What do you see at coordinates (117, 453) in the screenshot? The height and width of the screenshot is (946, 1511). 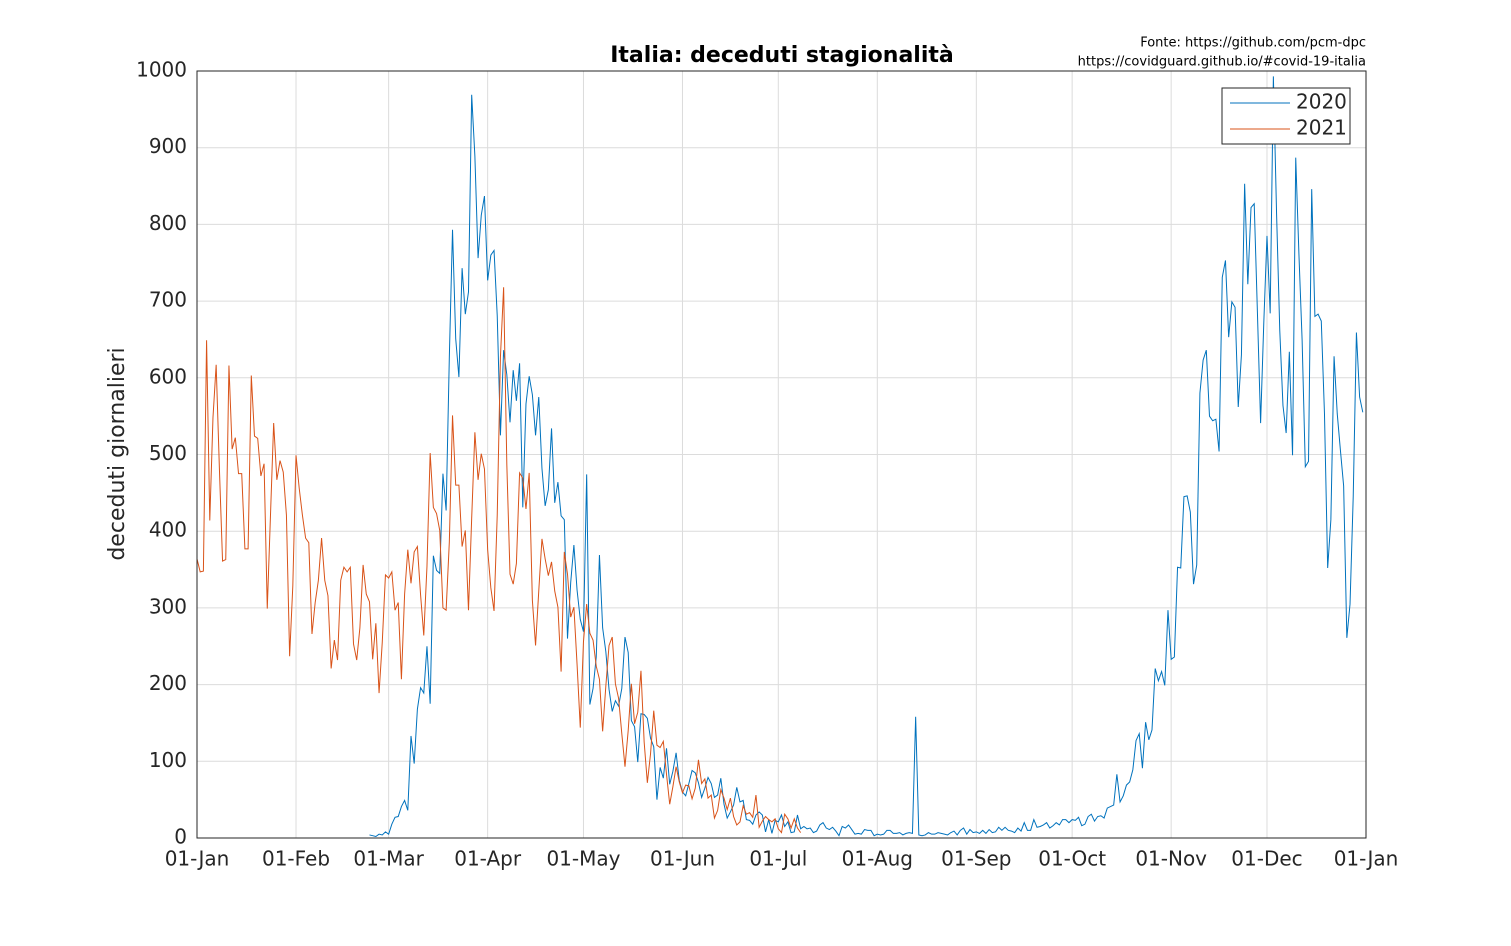 I see `y-axis-label: deceduti giornalieri` at bounding box center [117, 453].